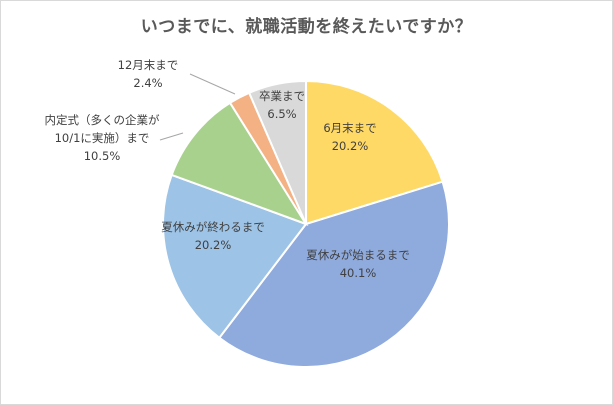  Describe the element at coordinates (281, 114) in the screenshot. I see `slice-value-label: 6.5%` at that location.